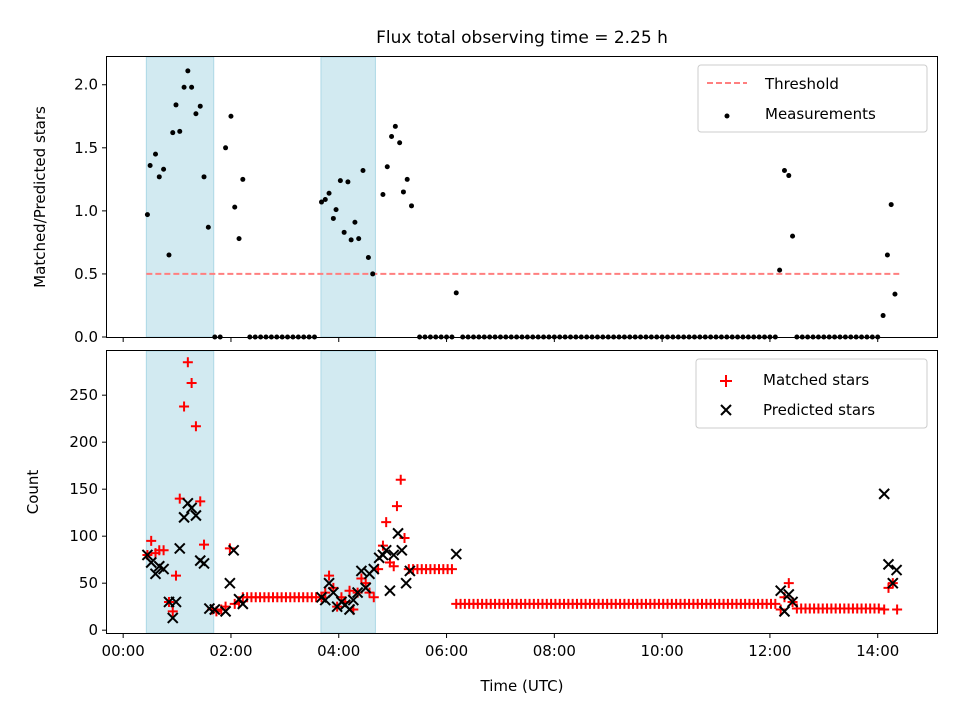  What do you see at coordinates (769, 651) in the screenshot?
I see `x-tick-label: 12:00` at bounding box center [769, 651].